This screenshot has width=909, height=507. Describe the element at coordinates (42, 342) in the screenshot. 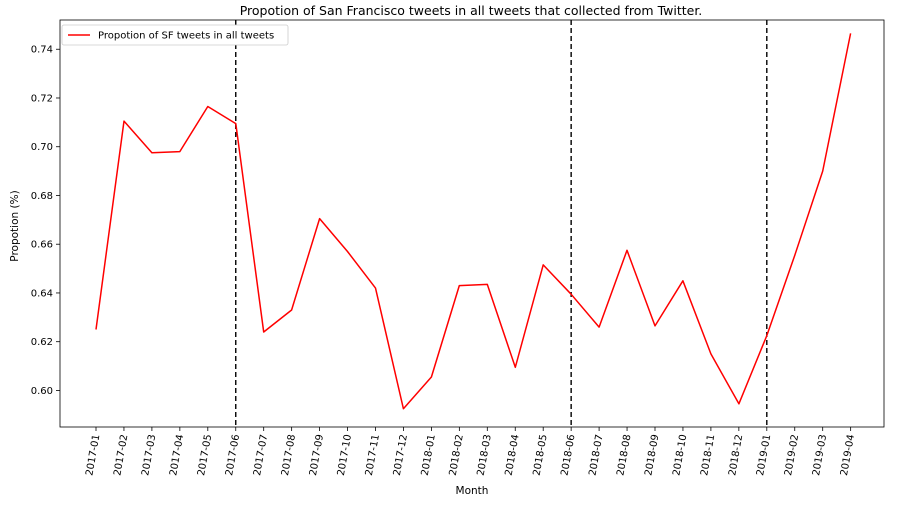

I see `y-tick-label: 0.62` at that location.